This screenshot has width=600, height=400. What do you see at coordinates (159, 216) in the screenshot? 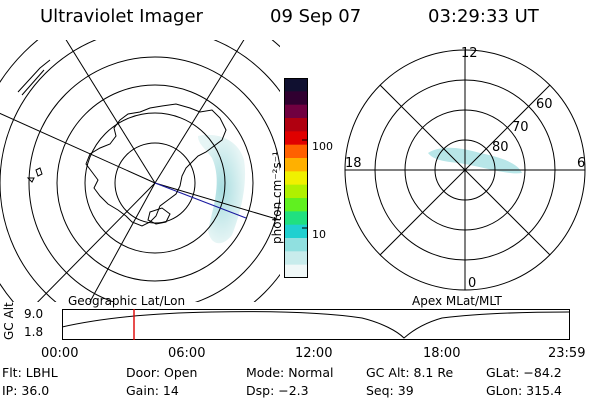
I see `ice-shelf-outline` at bounding box center [159, 216].